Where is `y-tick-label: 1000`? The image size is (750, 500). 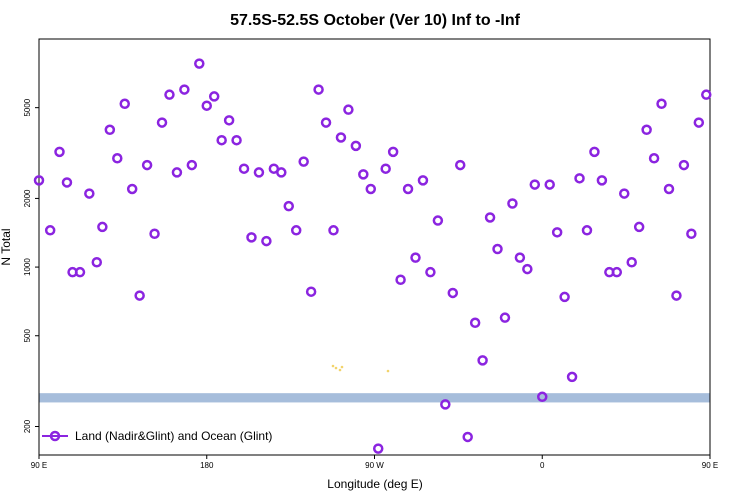
y-tick-label: 1000 is located at coordinates (27, 267).